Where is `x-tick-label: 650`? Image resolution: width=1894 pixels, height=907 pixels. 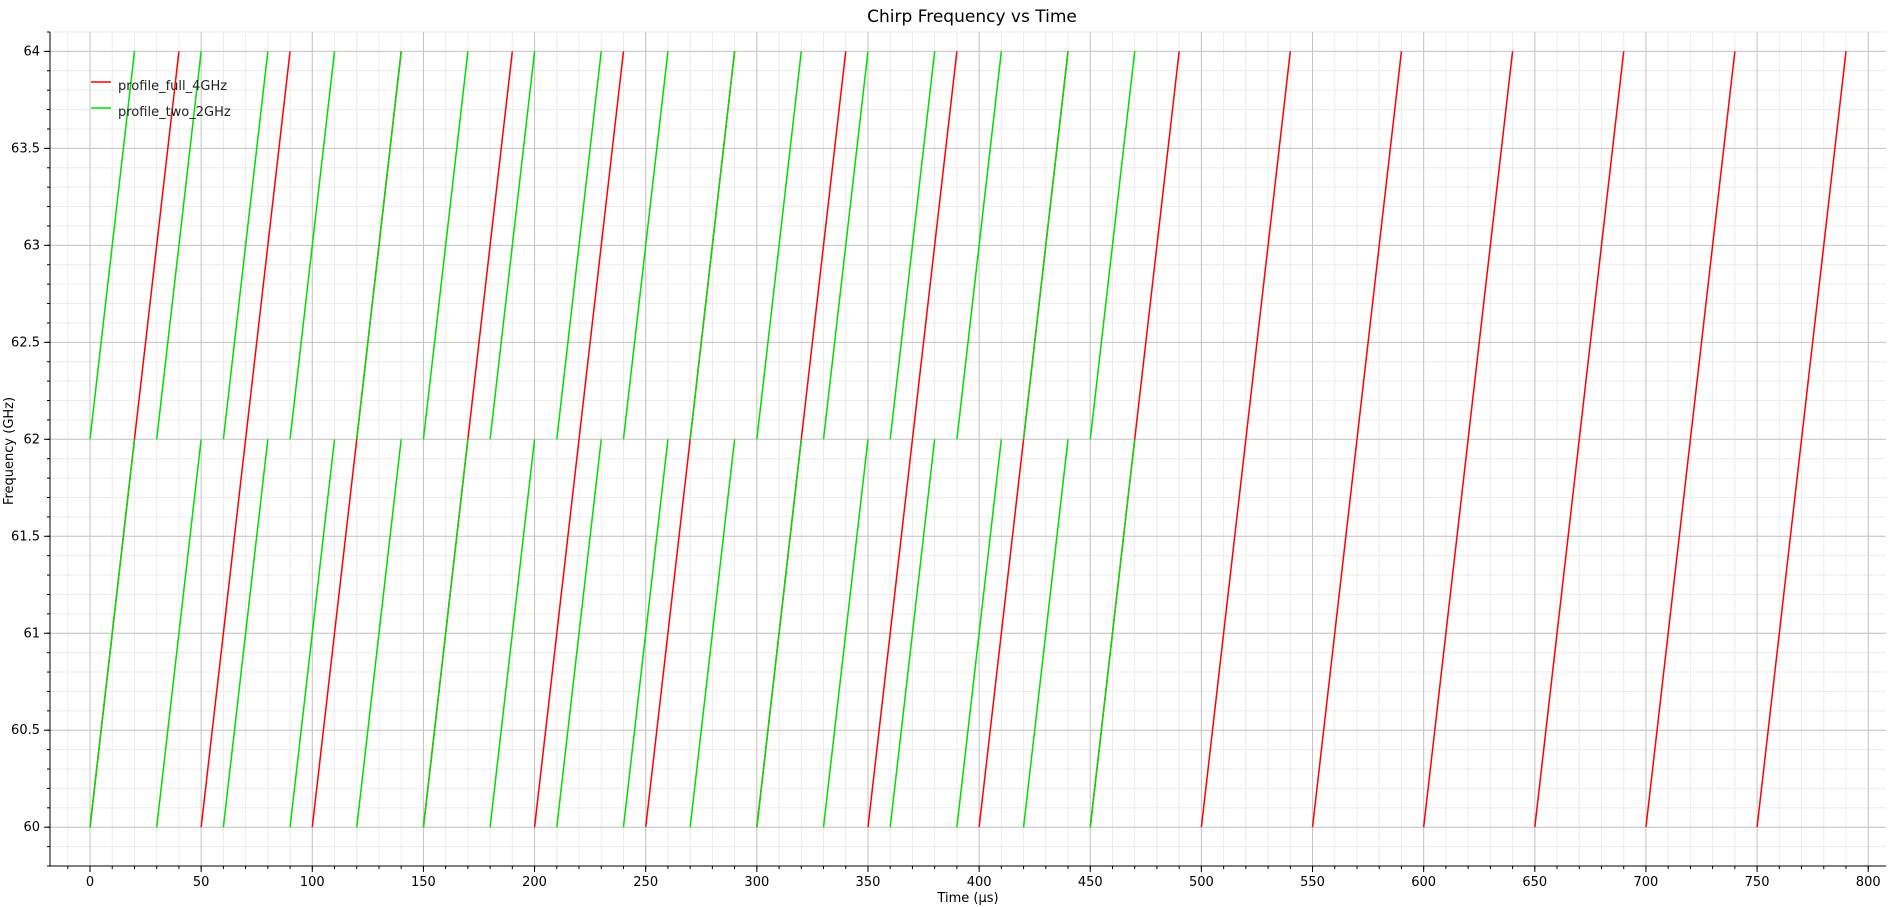
x-tick-label: 650 is located at coordinates (1534, 882).